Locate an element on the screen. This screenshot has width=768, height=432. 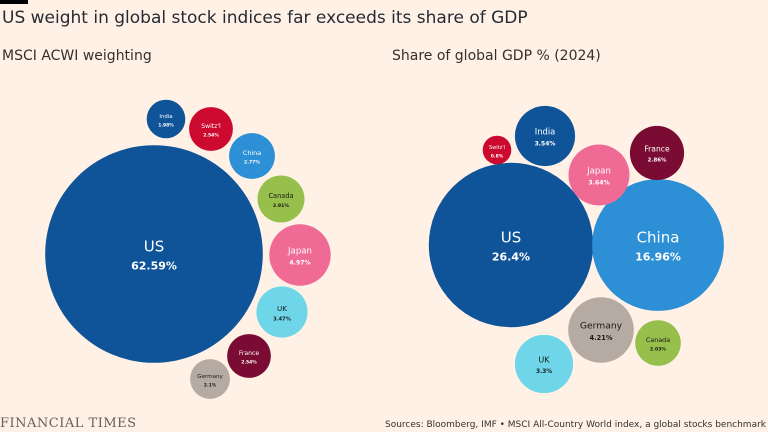
msci-bubble-label-china: China is located at coordinates (252, 153).